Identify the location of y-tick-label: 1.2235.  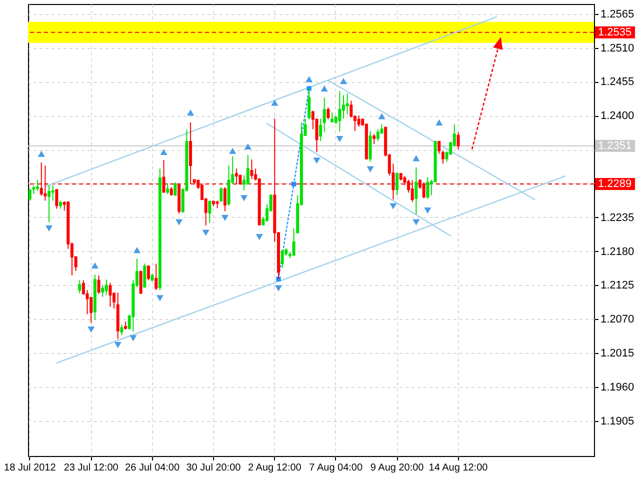
(617, 218).